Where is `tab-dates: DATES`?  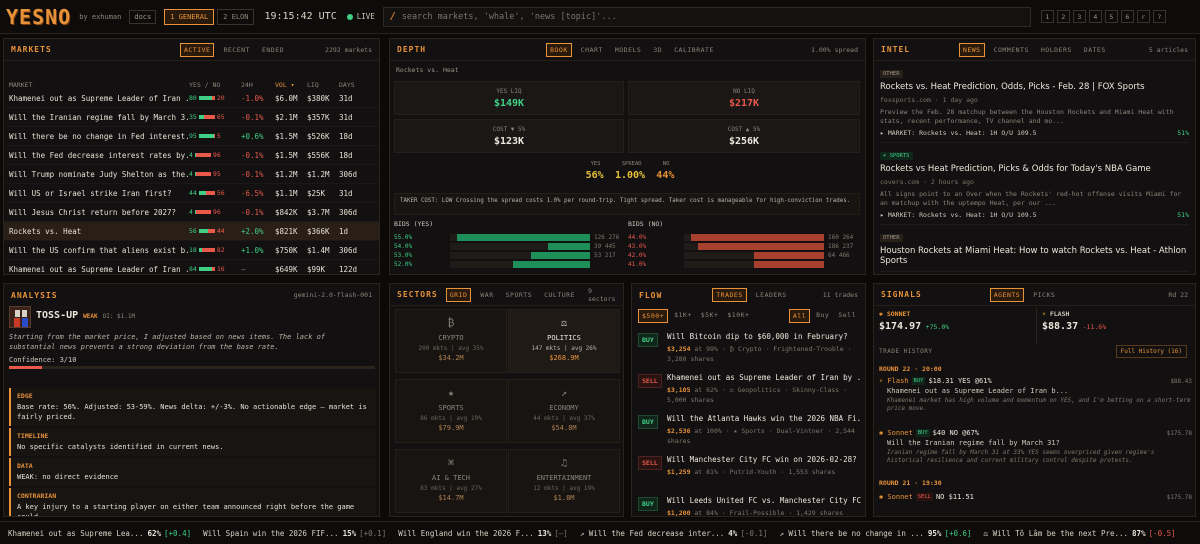
tab-dates: DATES is located at coordinates (1094, 49).